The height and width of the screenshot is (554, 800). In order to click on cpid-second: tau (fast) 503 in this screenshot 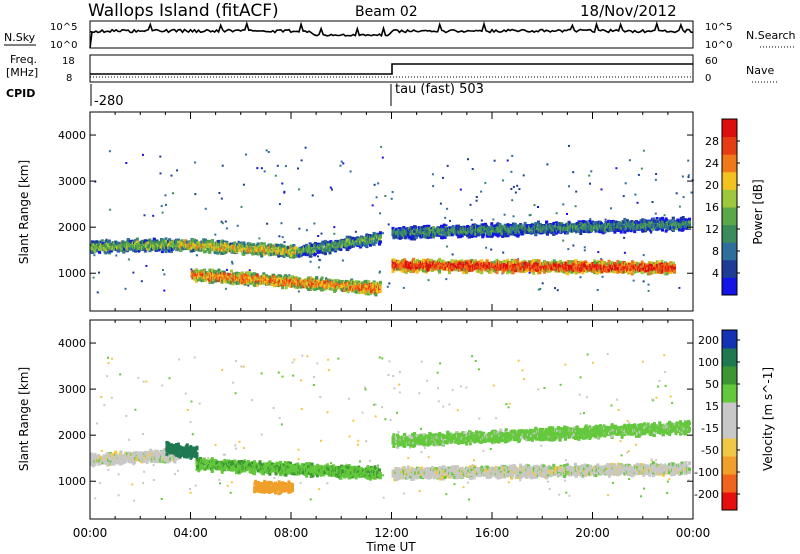, I will do `click(439, 89)`.